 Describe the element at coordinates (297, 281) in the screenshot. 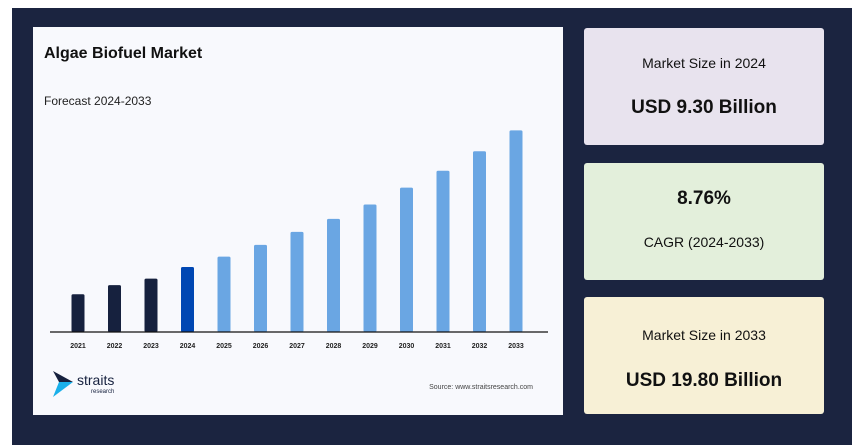

I see `bar-2027` at that location.